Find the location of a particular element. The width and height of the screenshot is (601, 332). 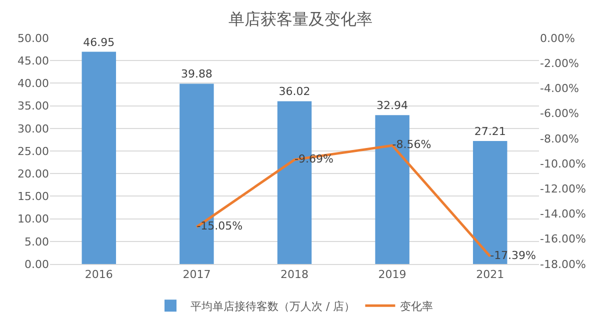

y-tick-label: 0.00 is located at coordinates (36, 264).